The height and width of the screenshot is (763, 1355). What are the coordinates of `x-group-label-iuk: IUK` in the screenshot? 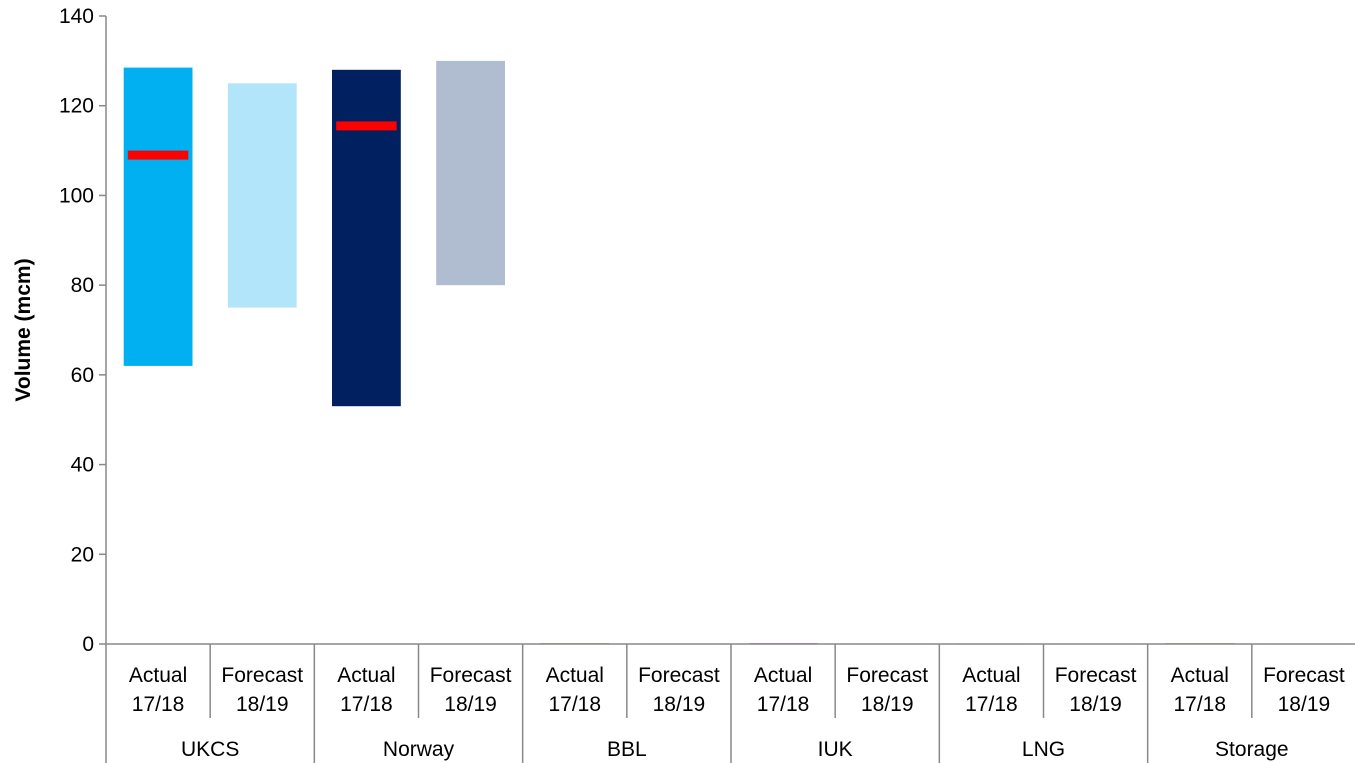 It's located at (835, 749).